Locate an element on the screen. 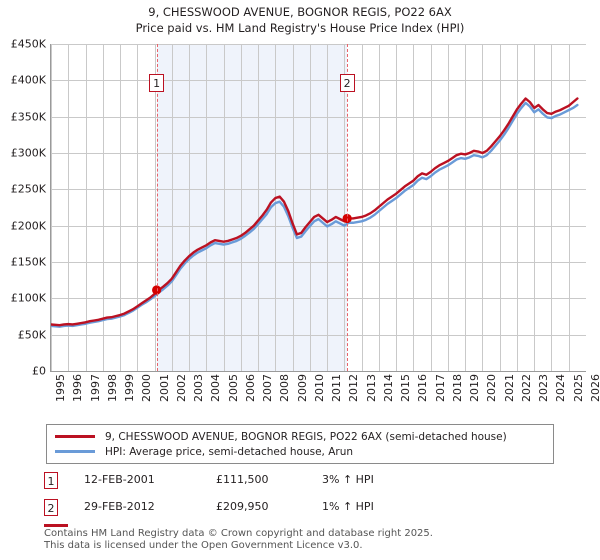 The width and height of the screenshot is (600, 560). x-axis-tick-label: 2005 is located at coordinates (233, 388).